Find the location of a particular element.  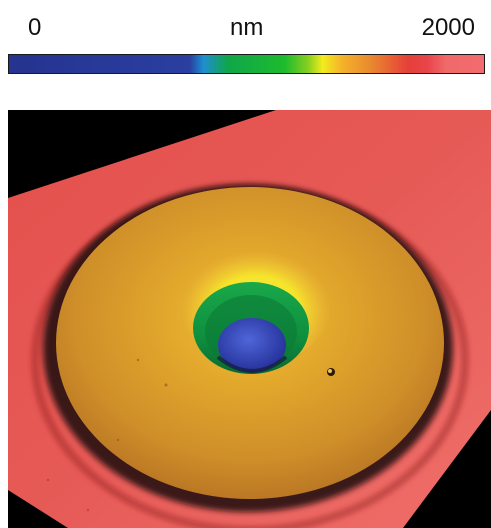

scale-max-label: 2000 is located at coordinates (448, 27).